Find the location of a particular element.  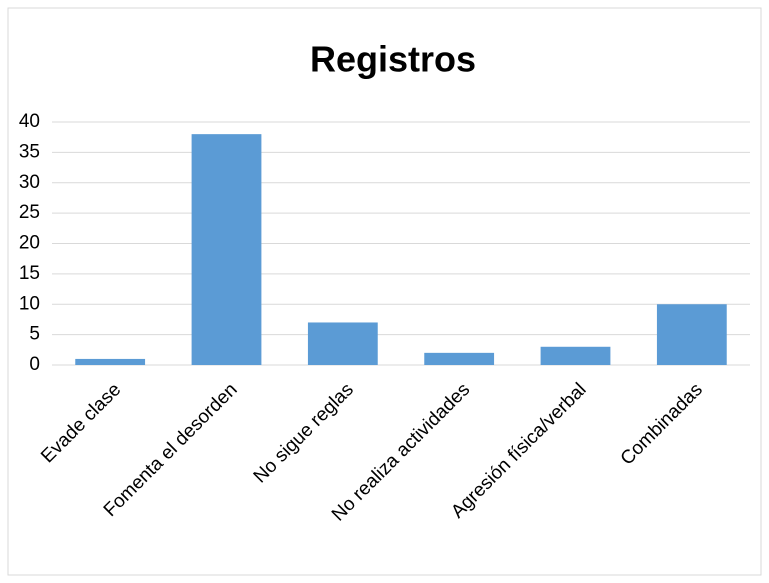

y-tick-label: 25 is located at coordinates (29, 212).